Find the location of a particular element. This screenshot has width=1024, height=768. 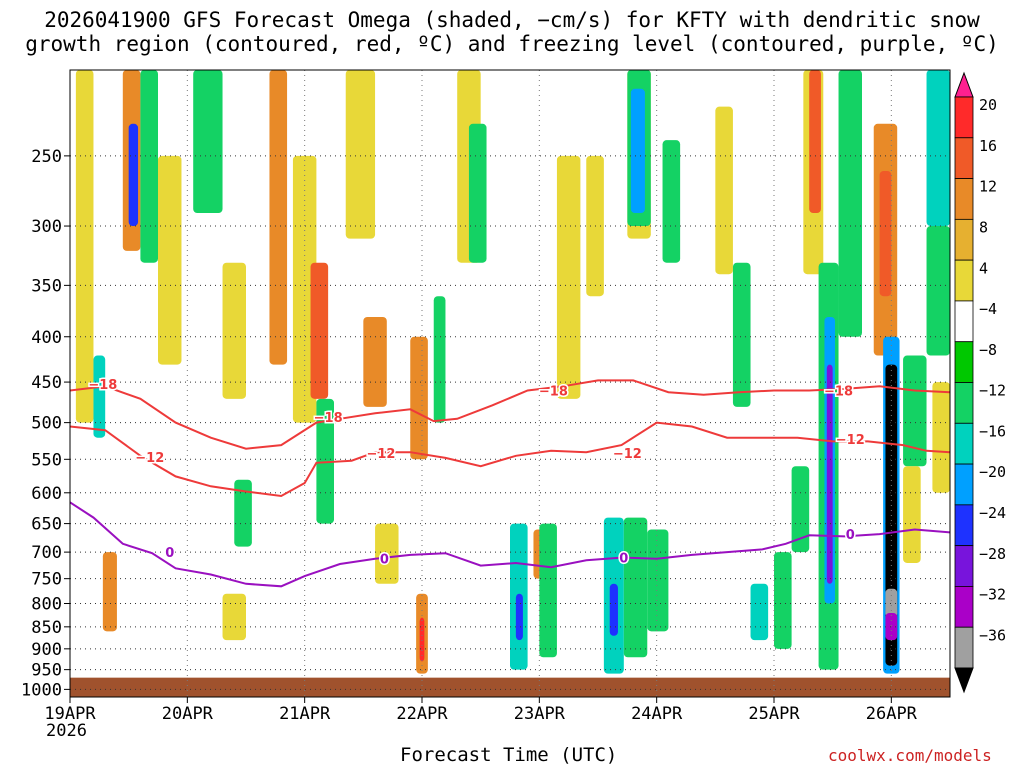

colorbar-label: −12 is located at coordinates (992, 391).